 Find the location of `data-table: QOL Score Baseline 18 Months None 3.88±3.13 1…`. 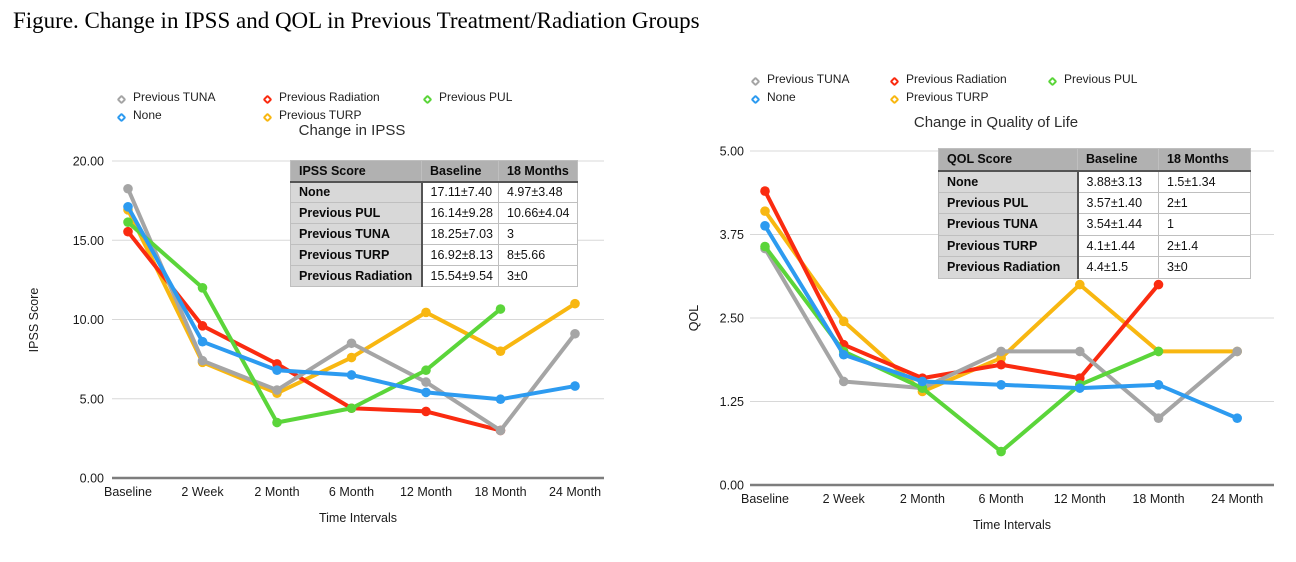

data-table: QOL Score Baseline 18 Months None 3.88±3.13 1… is located at coordinates (1094, 213).